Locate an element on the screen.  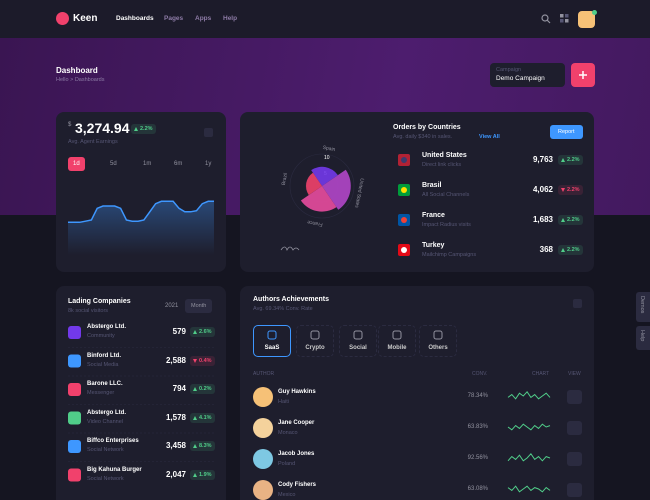
breadcrumb: Hello > Dashboards is located at coordinates (80, 80).